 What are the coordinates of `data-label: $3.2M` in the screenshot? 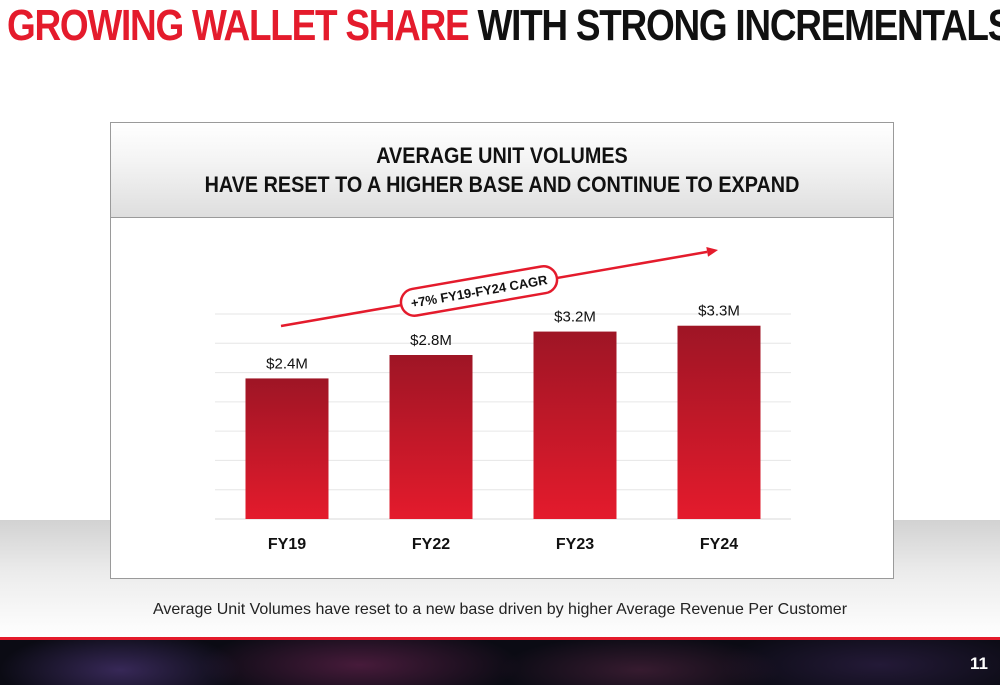 It's located at (575, 317).